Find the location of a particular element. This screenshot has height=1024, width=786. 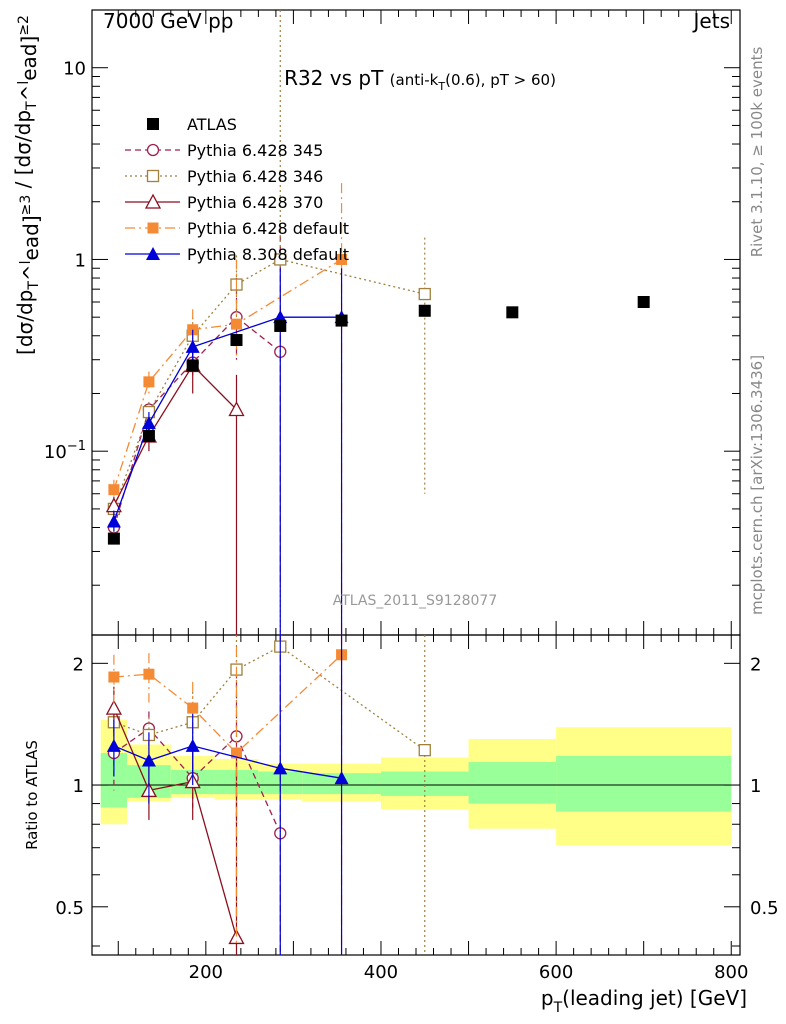

legend-item: Pythia 6.428 345 is located at coordinates (224, 150).